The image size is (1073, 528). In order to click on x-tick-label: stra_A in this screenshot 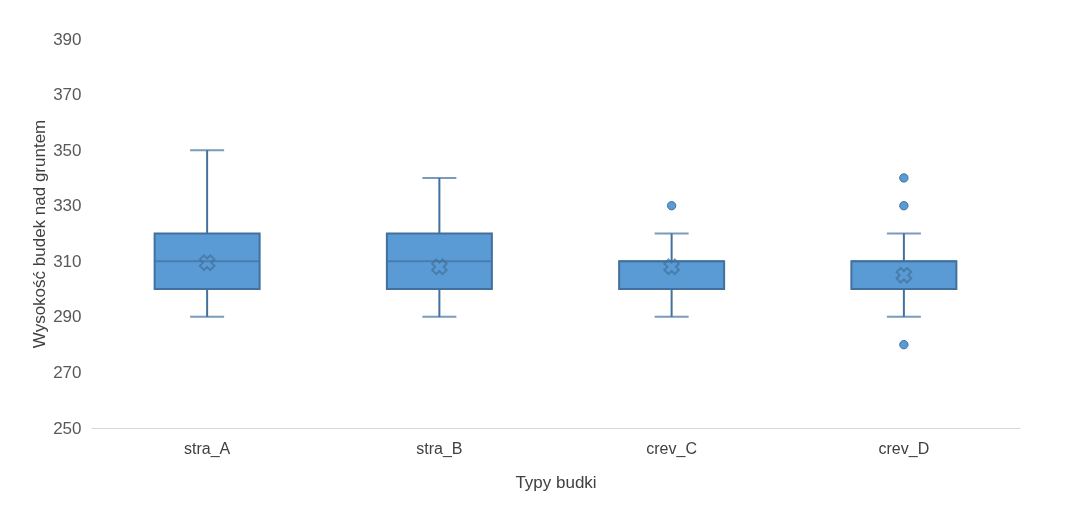, I will do `click(207, 448)`.